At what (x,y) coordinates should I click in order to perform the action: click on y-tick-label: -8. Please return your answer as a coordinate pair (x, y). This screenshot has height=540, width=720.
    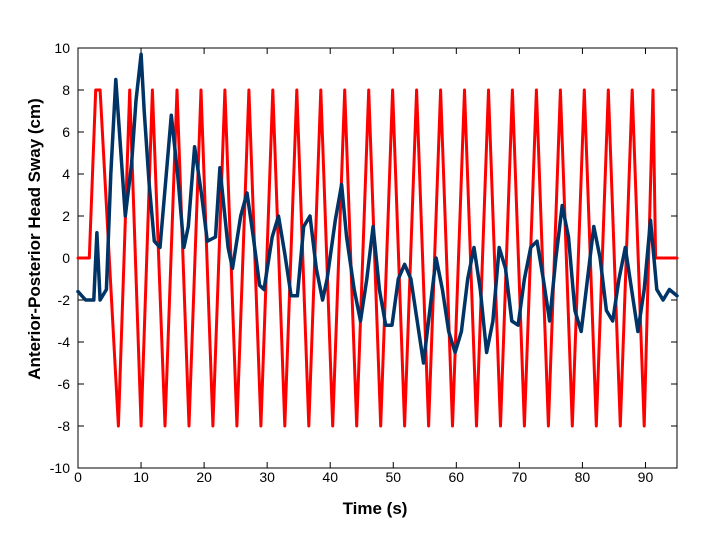
    Looking at the image, I should click on (64, 426).